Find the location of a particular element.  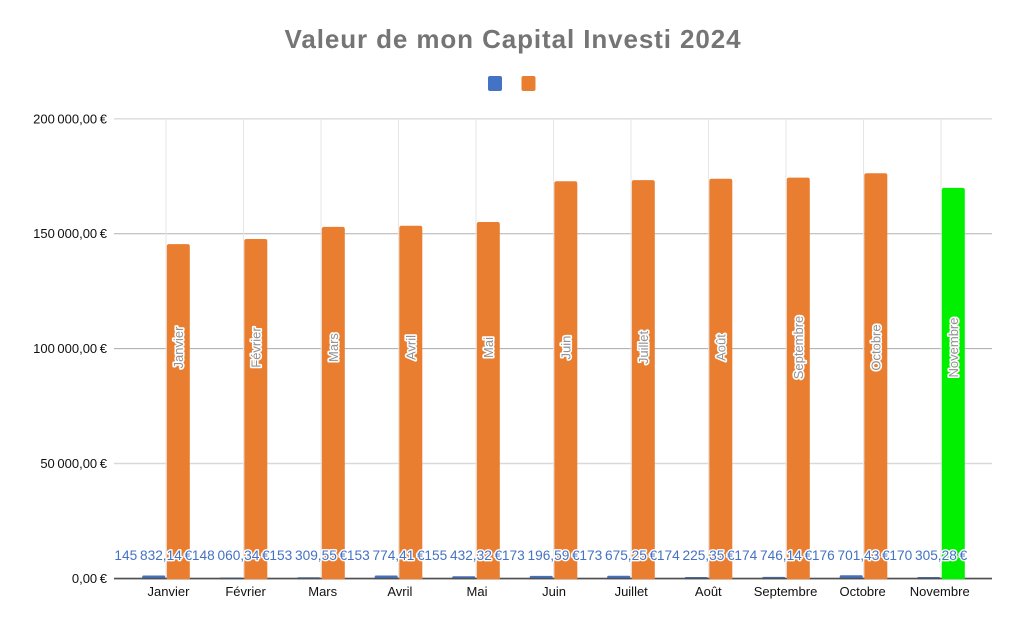

svg-text: 50 000,00 € is located at coordinates (73, 463).